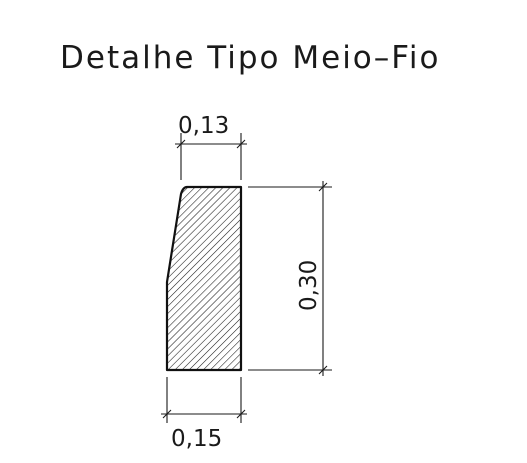 Image resolution: width=527 pixels, height=463 pixels. What do you see at coordinates (181, 144) in the screenshot?
I see `top-tick-left` at bounding box center [181, 144].